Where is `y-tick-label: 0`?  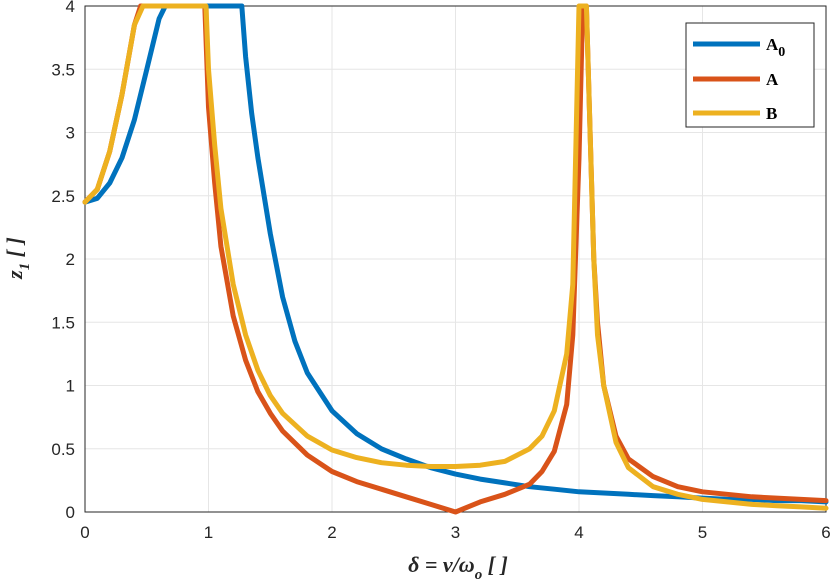
y-tick-label: 0 is located at coordinates (70, 512).